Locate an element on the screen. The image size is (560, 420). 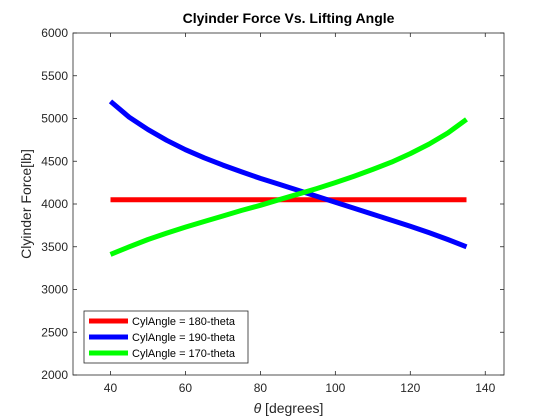
x-tick-label: 60 is located at coordinates (186, 388).